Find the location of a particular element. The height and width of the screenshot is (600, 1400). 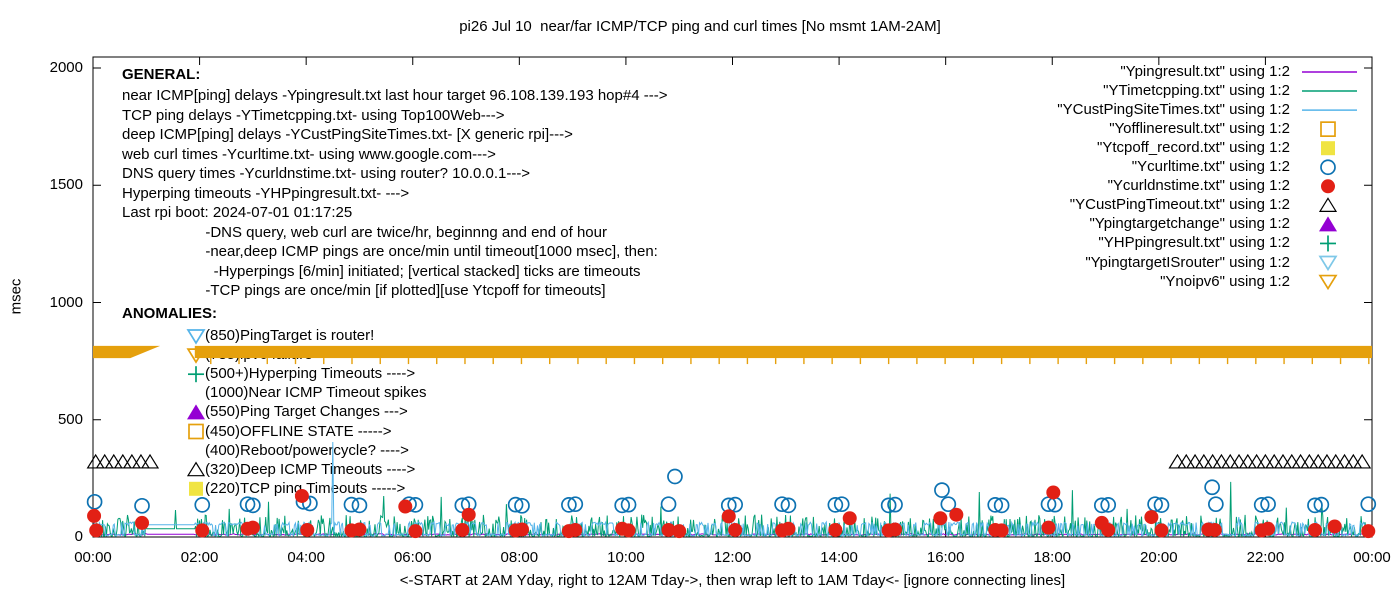

y-tick-label: 1500 is located at coordinates (66, 185).